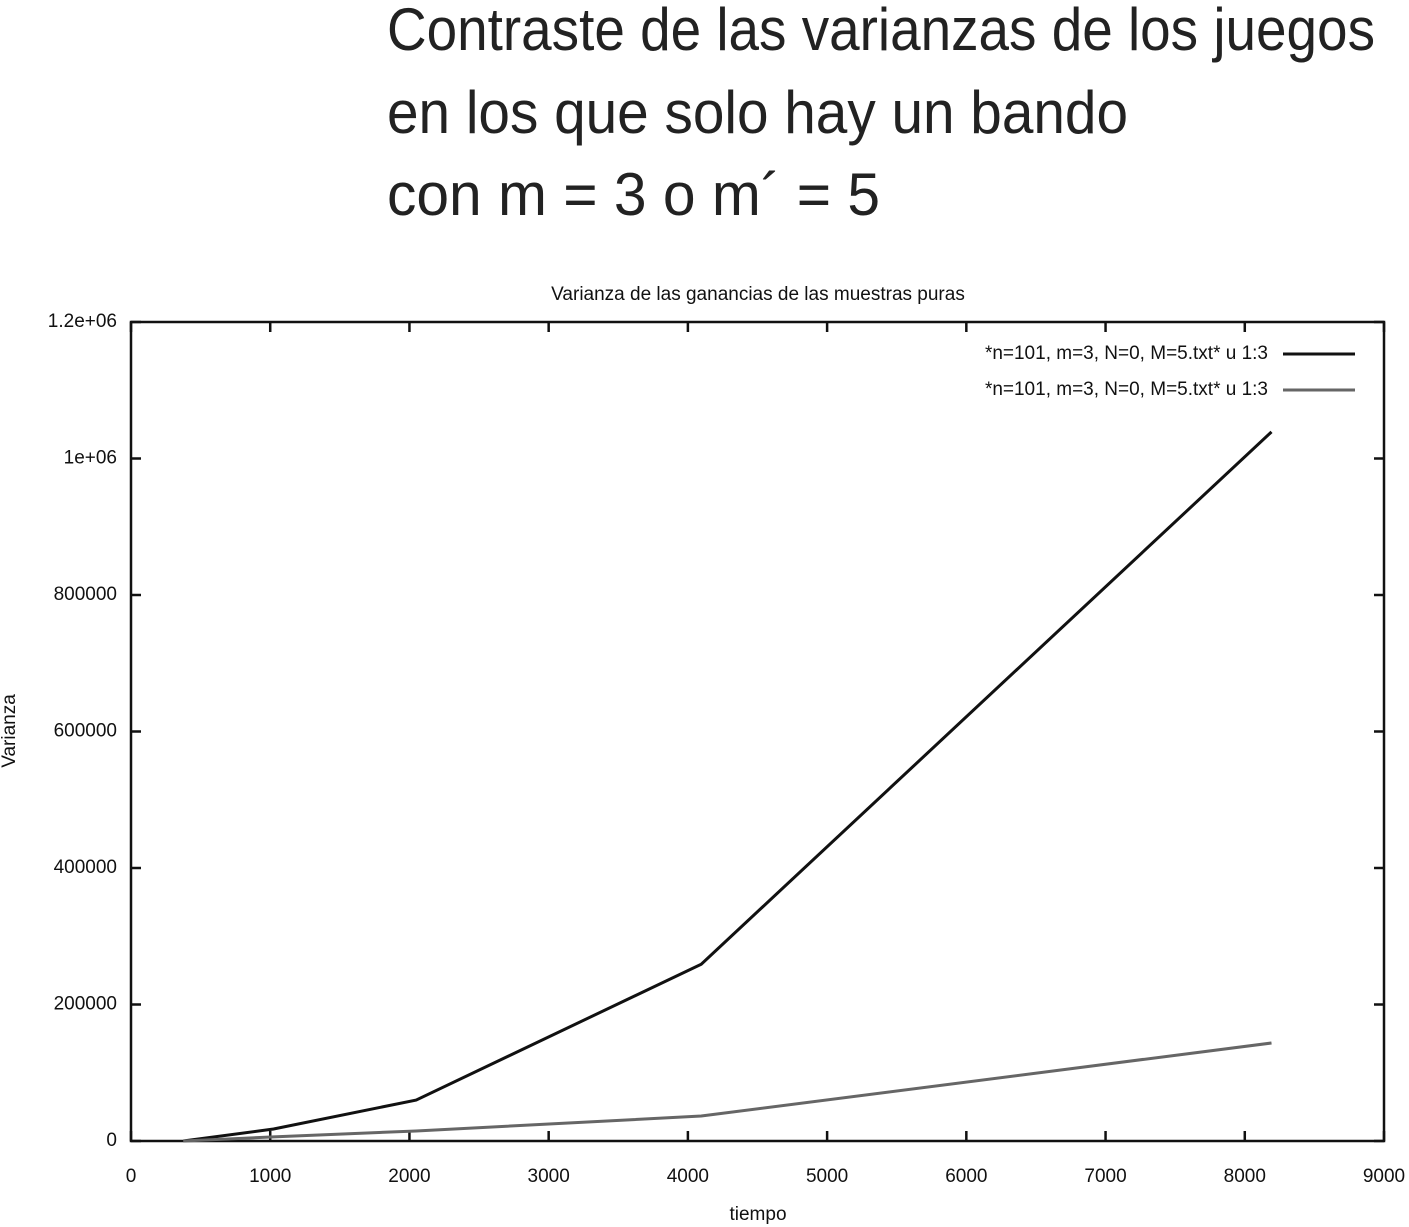 The width and height of the screenshot is (1409, 1227). I want to click on x-axis-label: tiempo, so click(757, 1214).